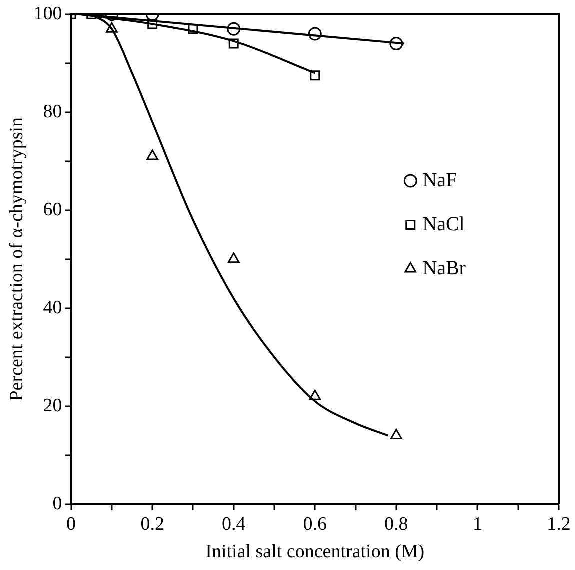 The image size is (575, 570). Describe the element at coordinates (559, 524) in the screenshot. I see `x-tick-label: 1.2` at that location.